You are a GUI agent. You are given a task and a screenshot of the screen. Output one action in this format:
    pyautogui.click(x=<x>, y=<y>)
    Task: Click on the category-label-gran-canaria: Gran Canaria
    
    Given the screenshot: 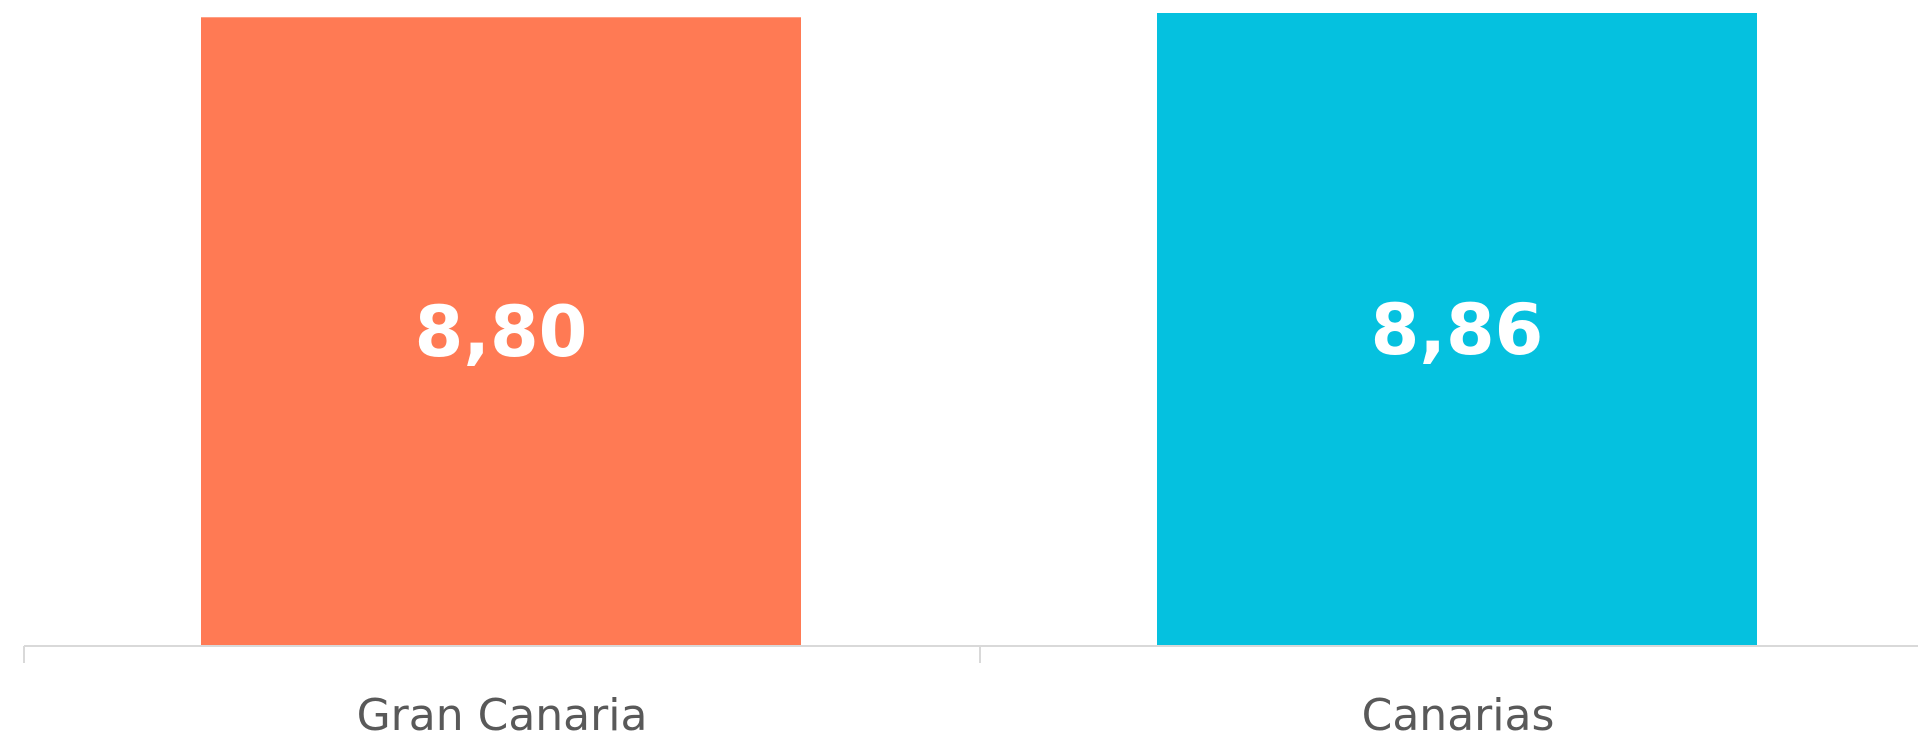 What is the action you would take?
    pyautogui.click(x=502, y=715)
    